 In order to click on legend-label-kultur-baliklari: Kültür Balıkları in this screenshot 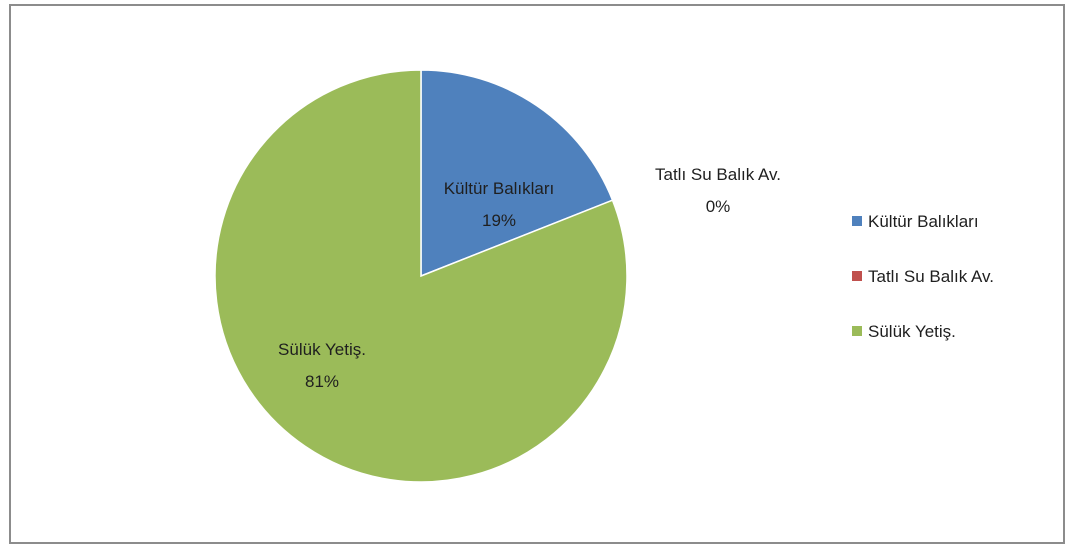, I will do `click(923, 221)`.